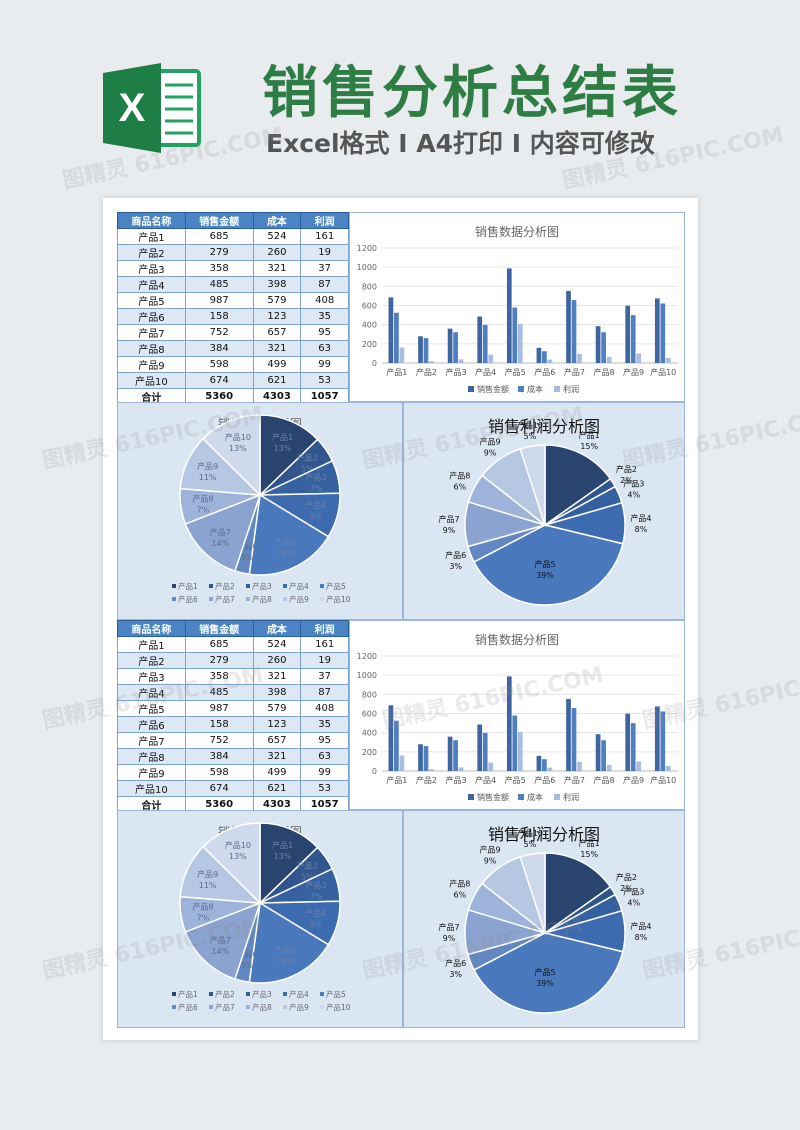  Describe the element at coordinates (277, 772) in the screenshot. I see `table-cell: 499` at that location.